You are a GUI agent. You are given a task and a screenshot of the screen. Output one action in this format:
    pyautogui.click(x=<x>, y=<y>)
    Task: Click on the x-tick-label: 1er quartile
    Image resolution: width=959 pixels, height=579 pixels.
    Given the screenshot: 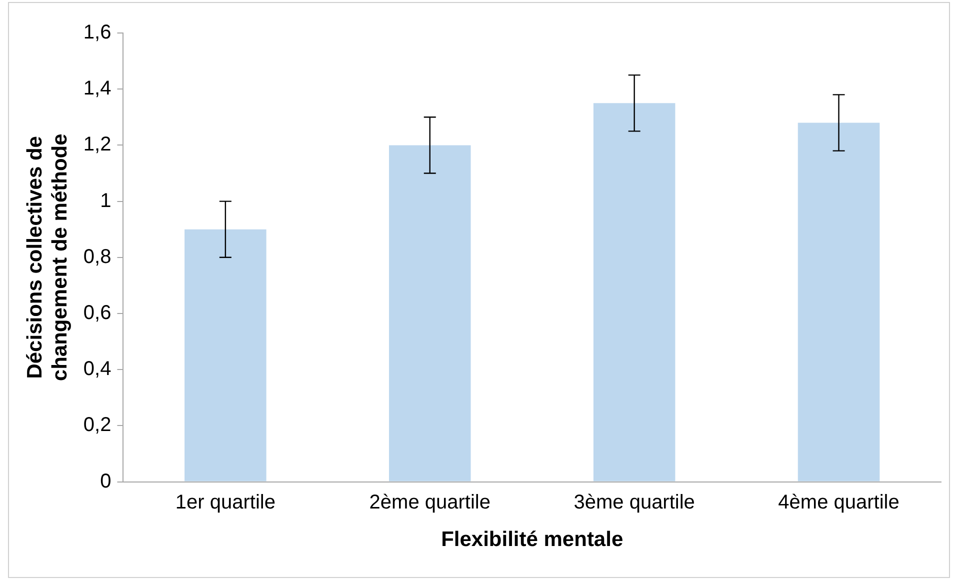 What is the action you would take?
    pyautogui.click(x=225, y=502)
    